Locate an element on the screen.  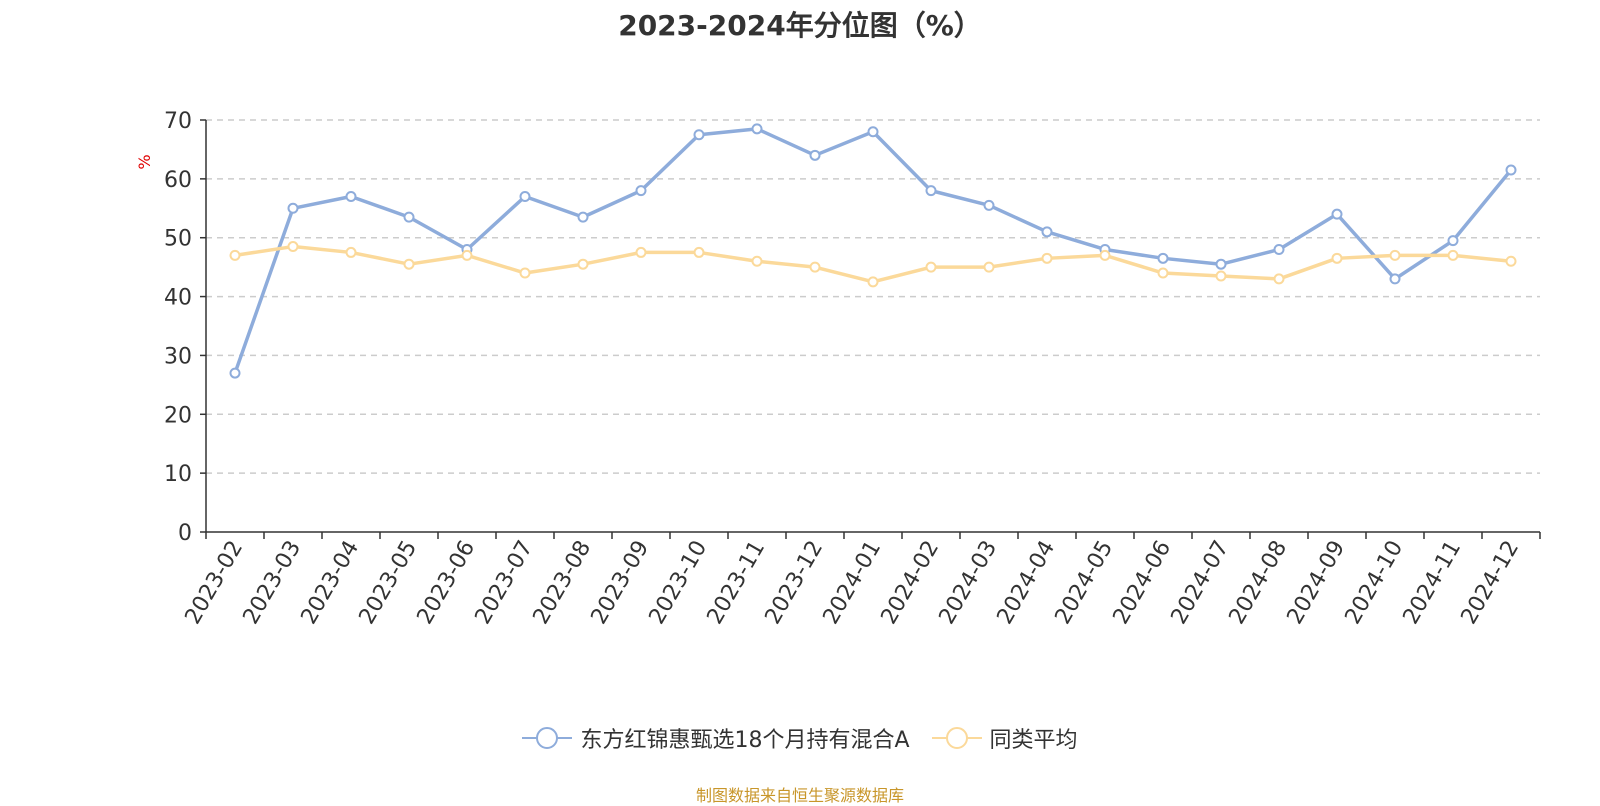
x-tick-label: 2023-08 is located at coordinates (563, 583).